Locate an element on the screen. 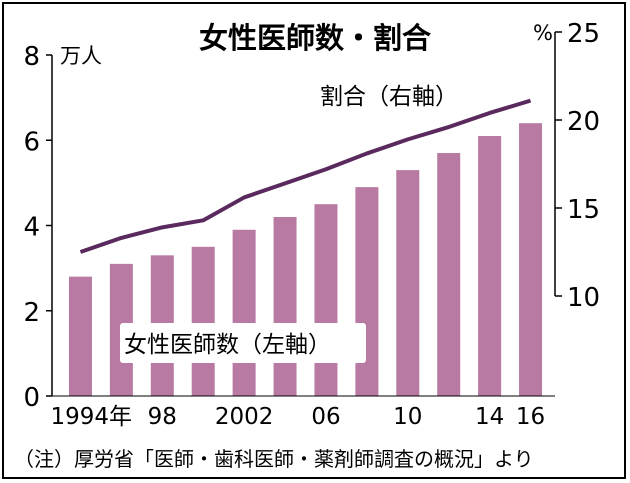  right-axis-unit: % is located at coordinates (543, 33).